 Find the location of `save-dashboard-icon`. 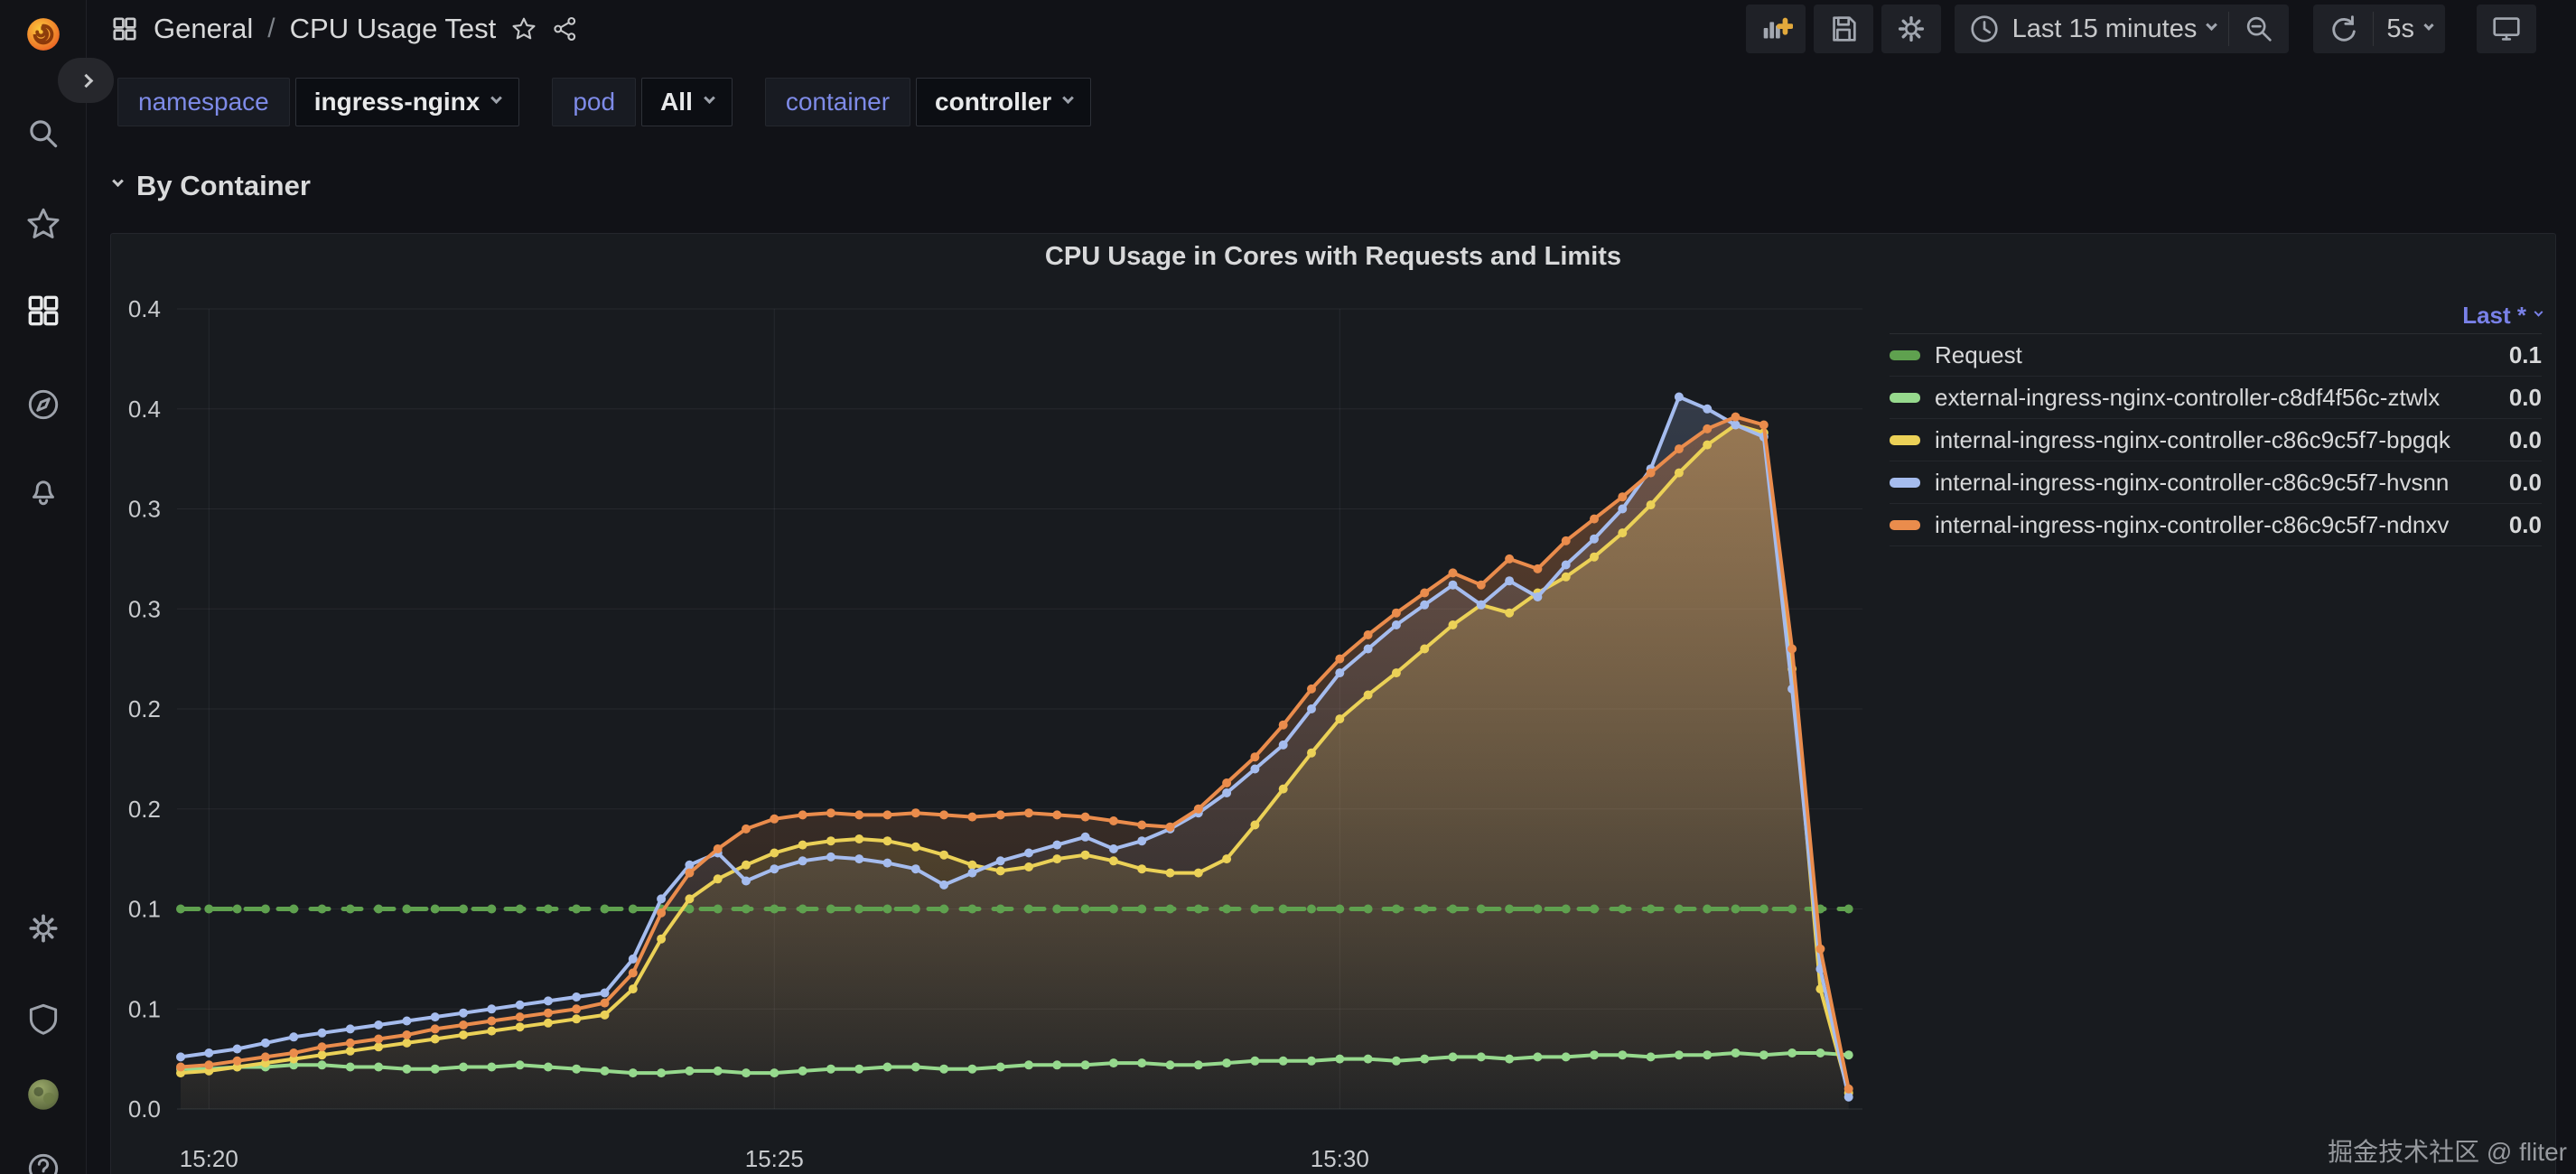

save-dashboard-icon is located at coordinates (1843, 29).